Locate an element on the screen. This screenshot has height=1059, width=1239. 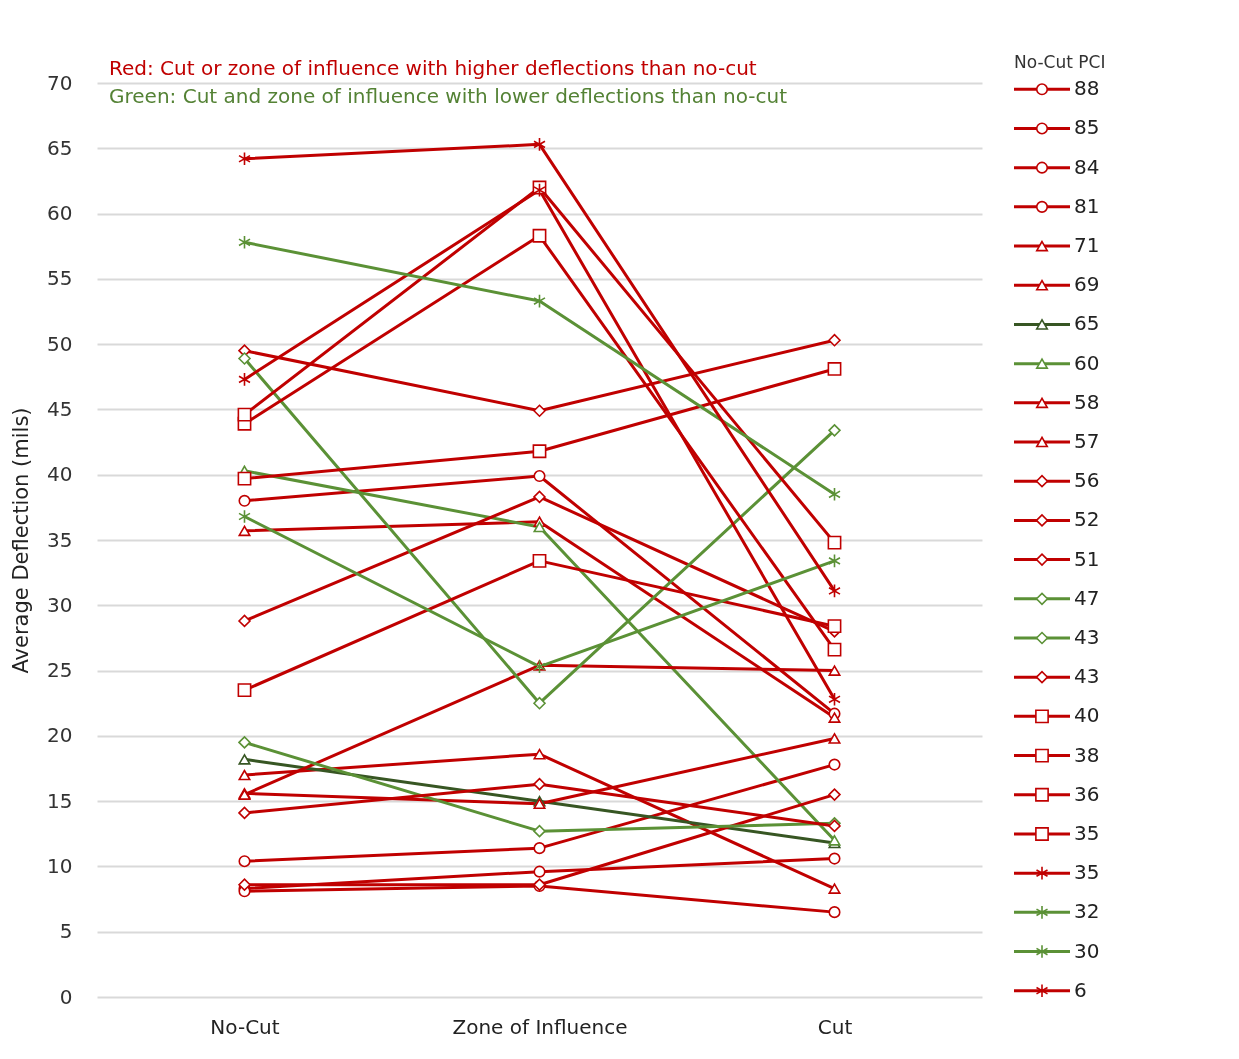
y-tick-label: 20 is located at coordinates (60, 735).